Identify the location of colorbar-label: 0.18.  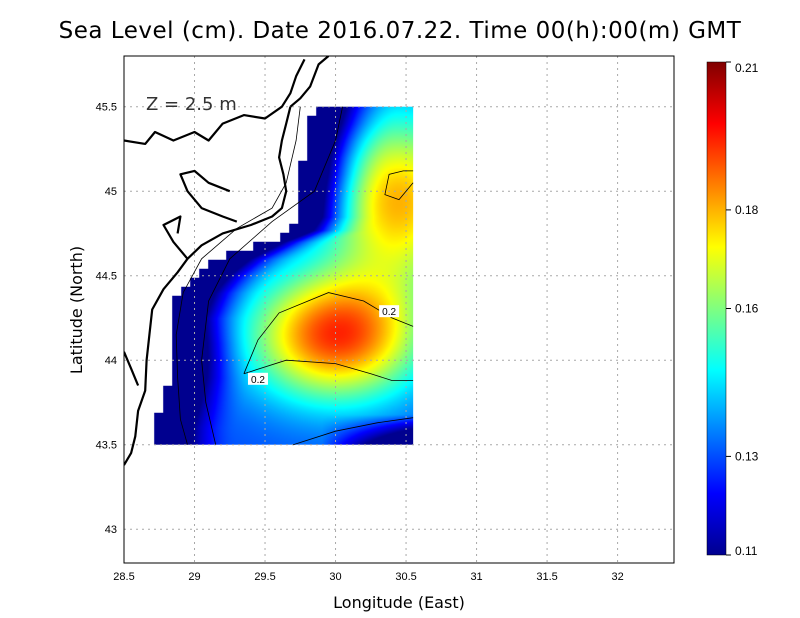
(747, 210).